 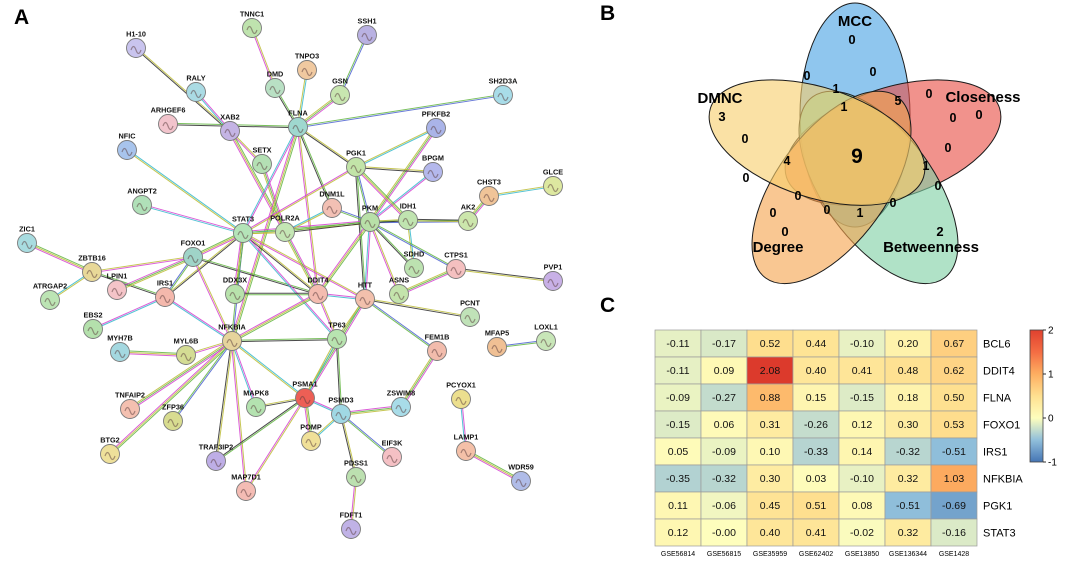 I want to click on network-node-mfap5: MFAP5, so click(x=497, y=343).